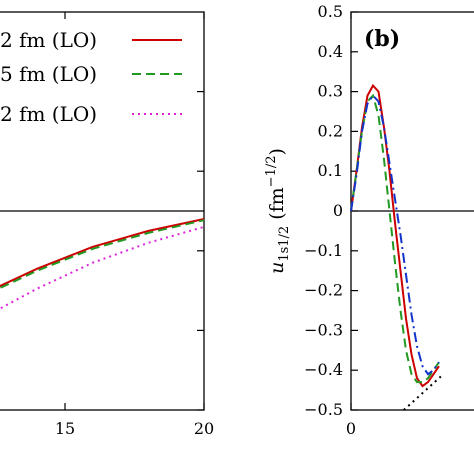  What do you see at coordinates (48, 114) in the screenshot?
I see `legend-label-3: 2 fm (LO)` at bounding box center [48, 114].